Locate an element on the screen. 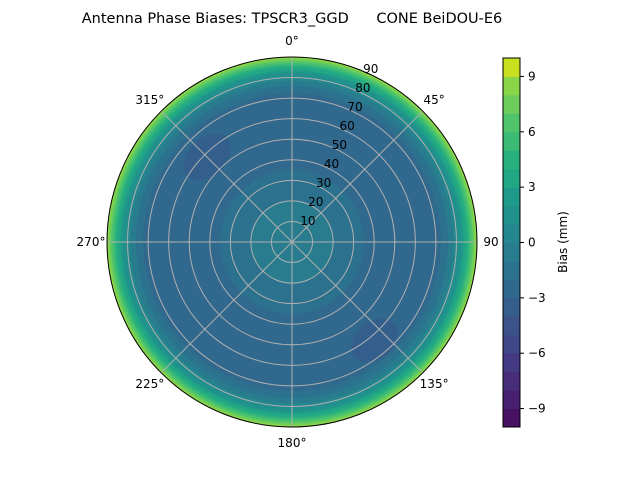 This screenshot has height=484, width=640. radial-tick-label: 90 is located at coordinates (370, 69).